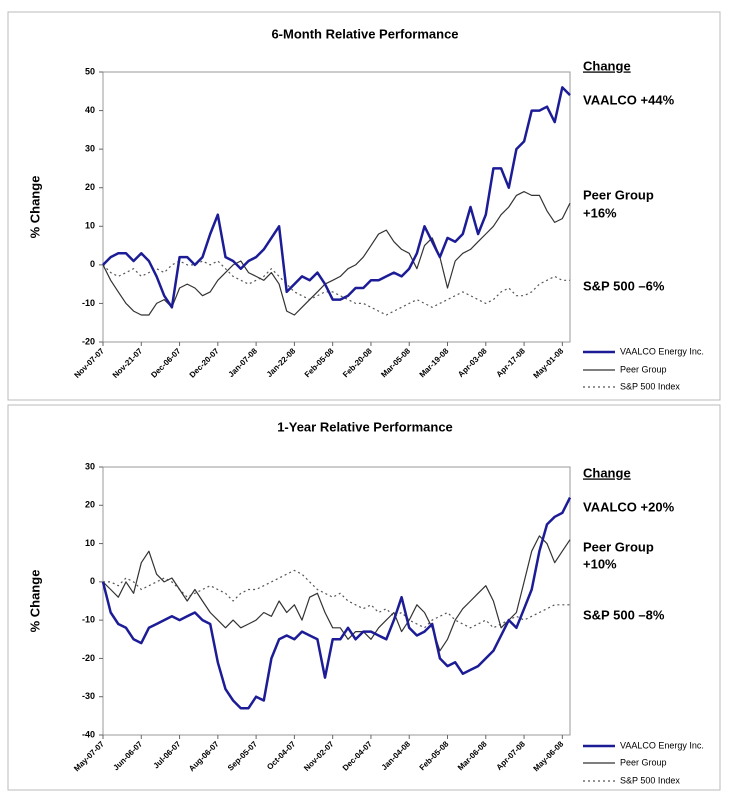  Describe the element at coordinates (364, 33) in the screenshot. I see `chart-title: 6-Month Relative Performance` at that location.